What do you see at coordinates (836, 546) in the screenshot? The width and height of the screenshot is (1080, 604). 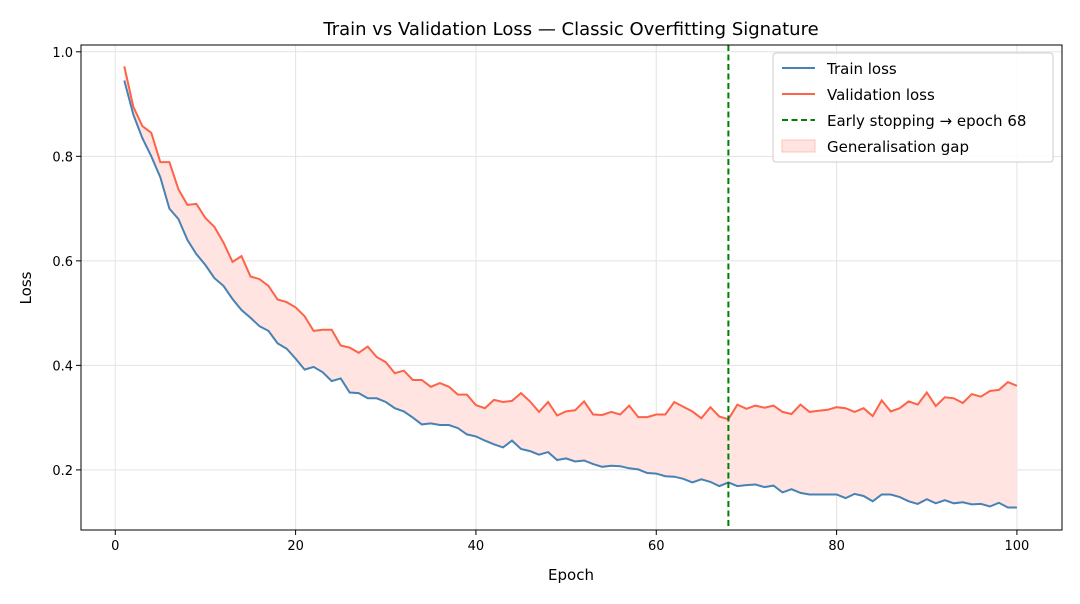 I see `x-tick-label: 80` at bounding box center [836, 546].